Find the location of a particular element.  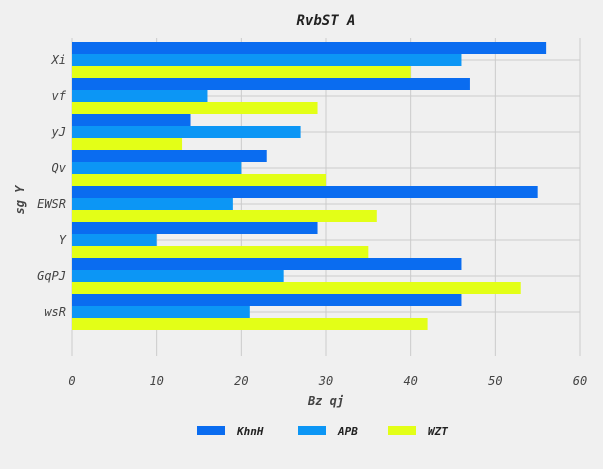

x-tick-label: 0 is located at coordinates (71, 381).